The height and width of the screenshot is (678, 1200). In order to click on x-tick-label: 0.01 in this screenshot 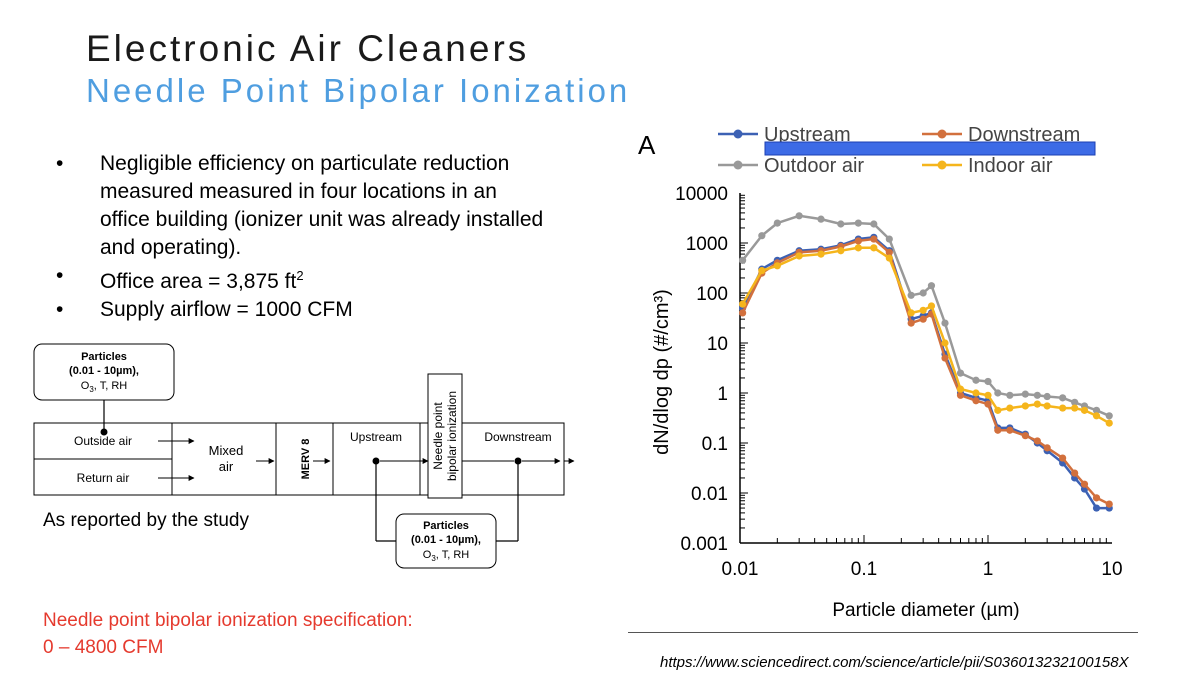, I will do `click(740, 569)`.